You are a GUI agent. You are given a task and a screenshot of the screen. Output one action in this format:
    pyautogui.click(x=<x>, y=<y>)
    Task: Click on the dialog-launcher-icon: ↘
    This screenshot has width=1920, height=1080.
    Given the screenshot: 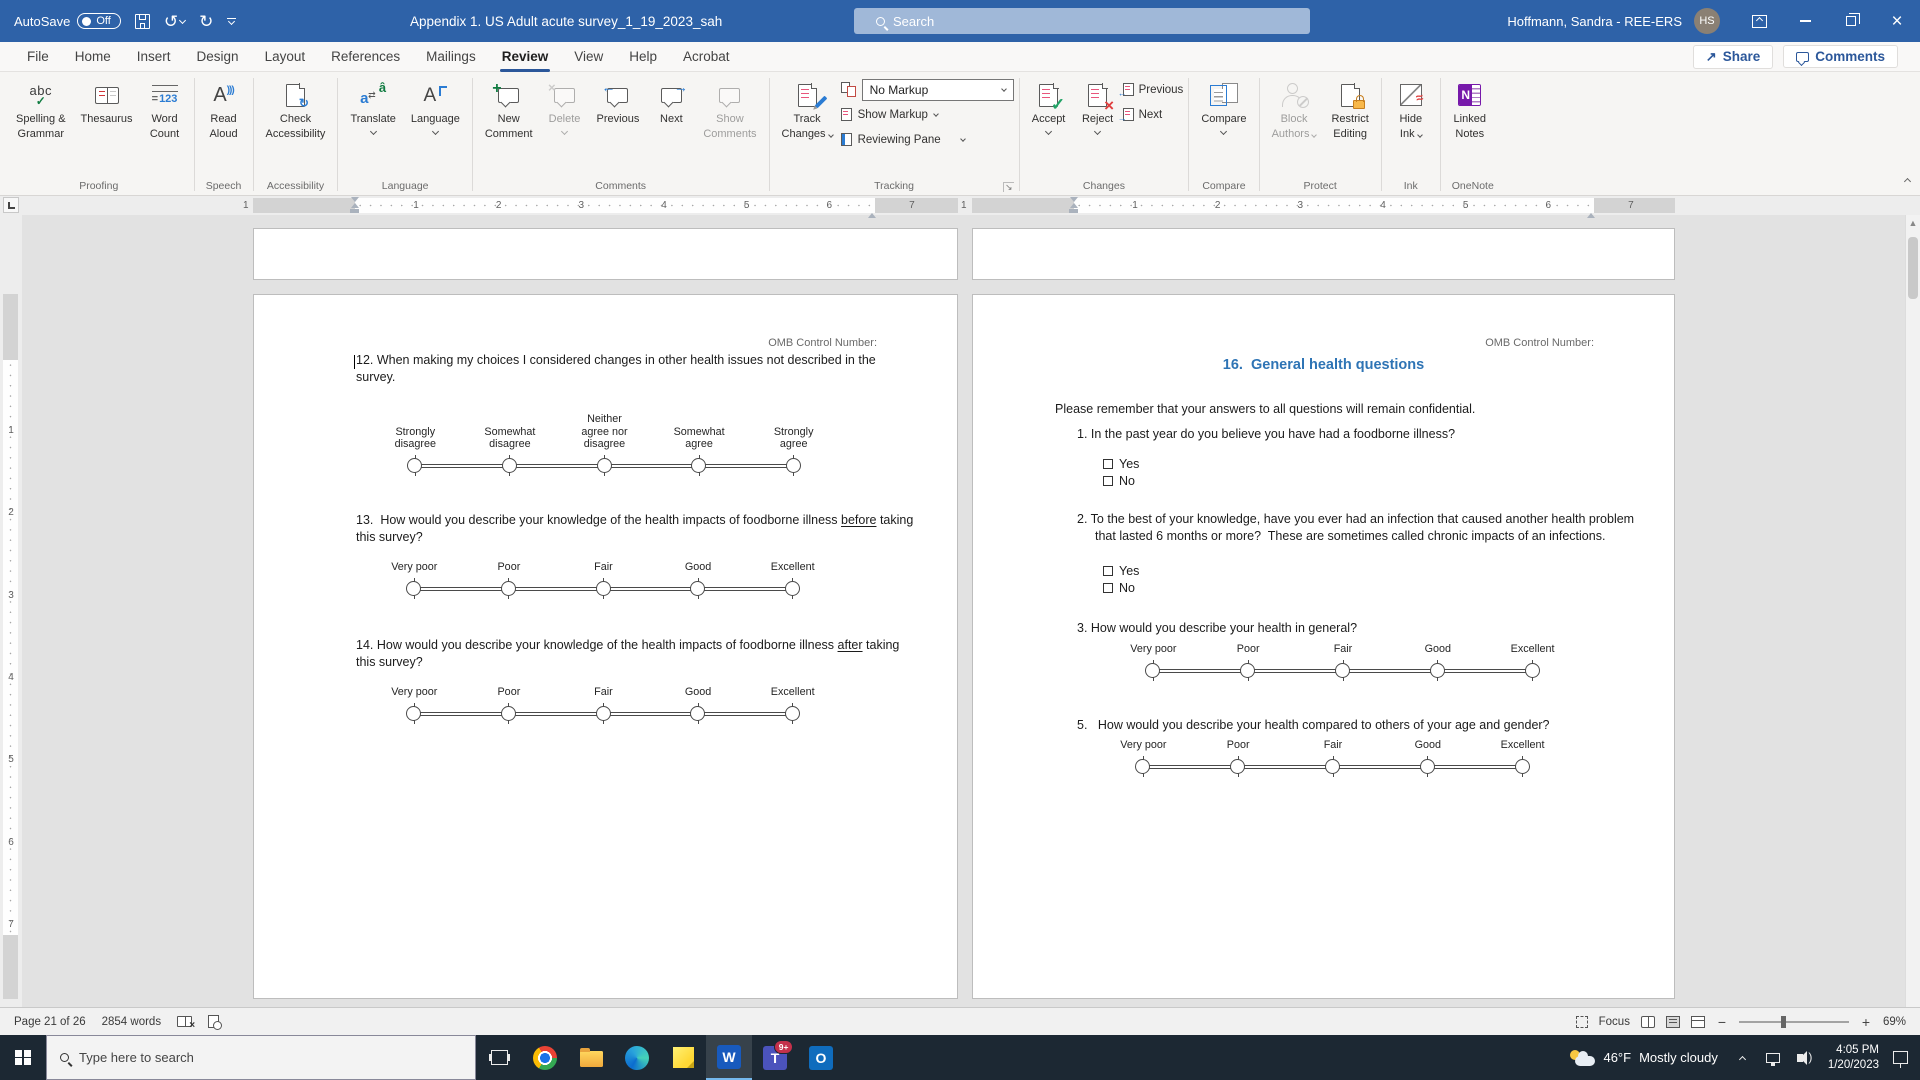 What is the action you would take?
    pyautogui.click(x=1008, y=187)
    